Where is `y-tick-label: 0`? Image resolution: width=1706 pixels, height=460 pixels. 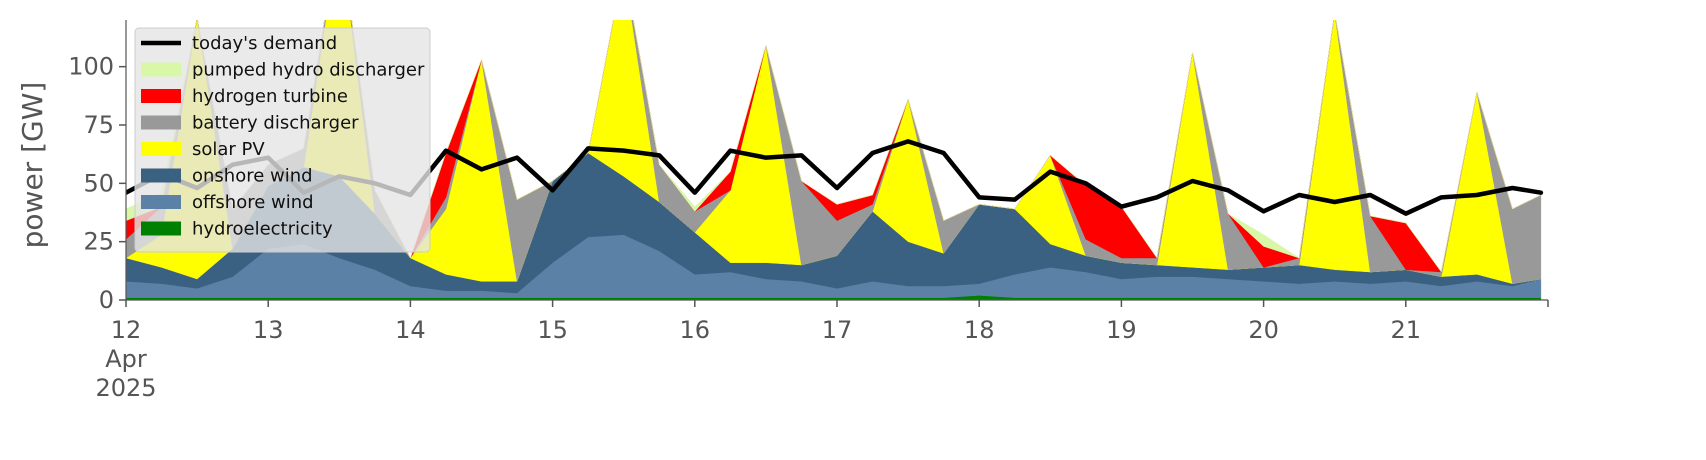 y-tick-label: 0 is located at coordinates (106, 300).